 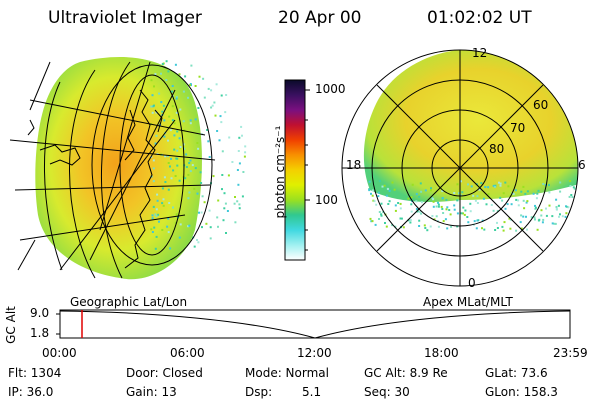 What do you see at coordinates (59, 353) in the screenshot?
I see `time-tick-0000: 00:00` at bounding box center [59, 353].